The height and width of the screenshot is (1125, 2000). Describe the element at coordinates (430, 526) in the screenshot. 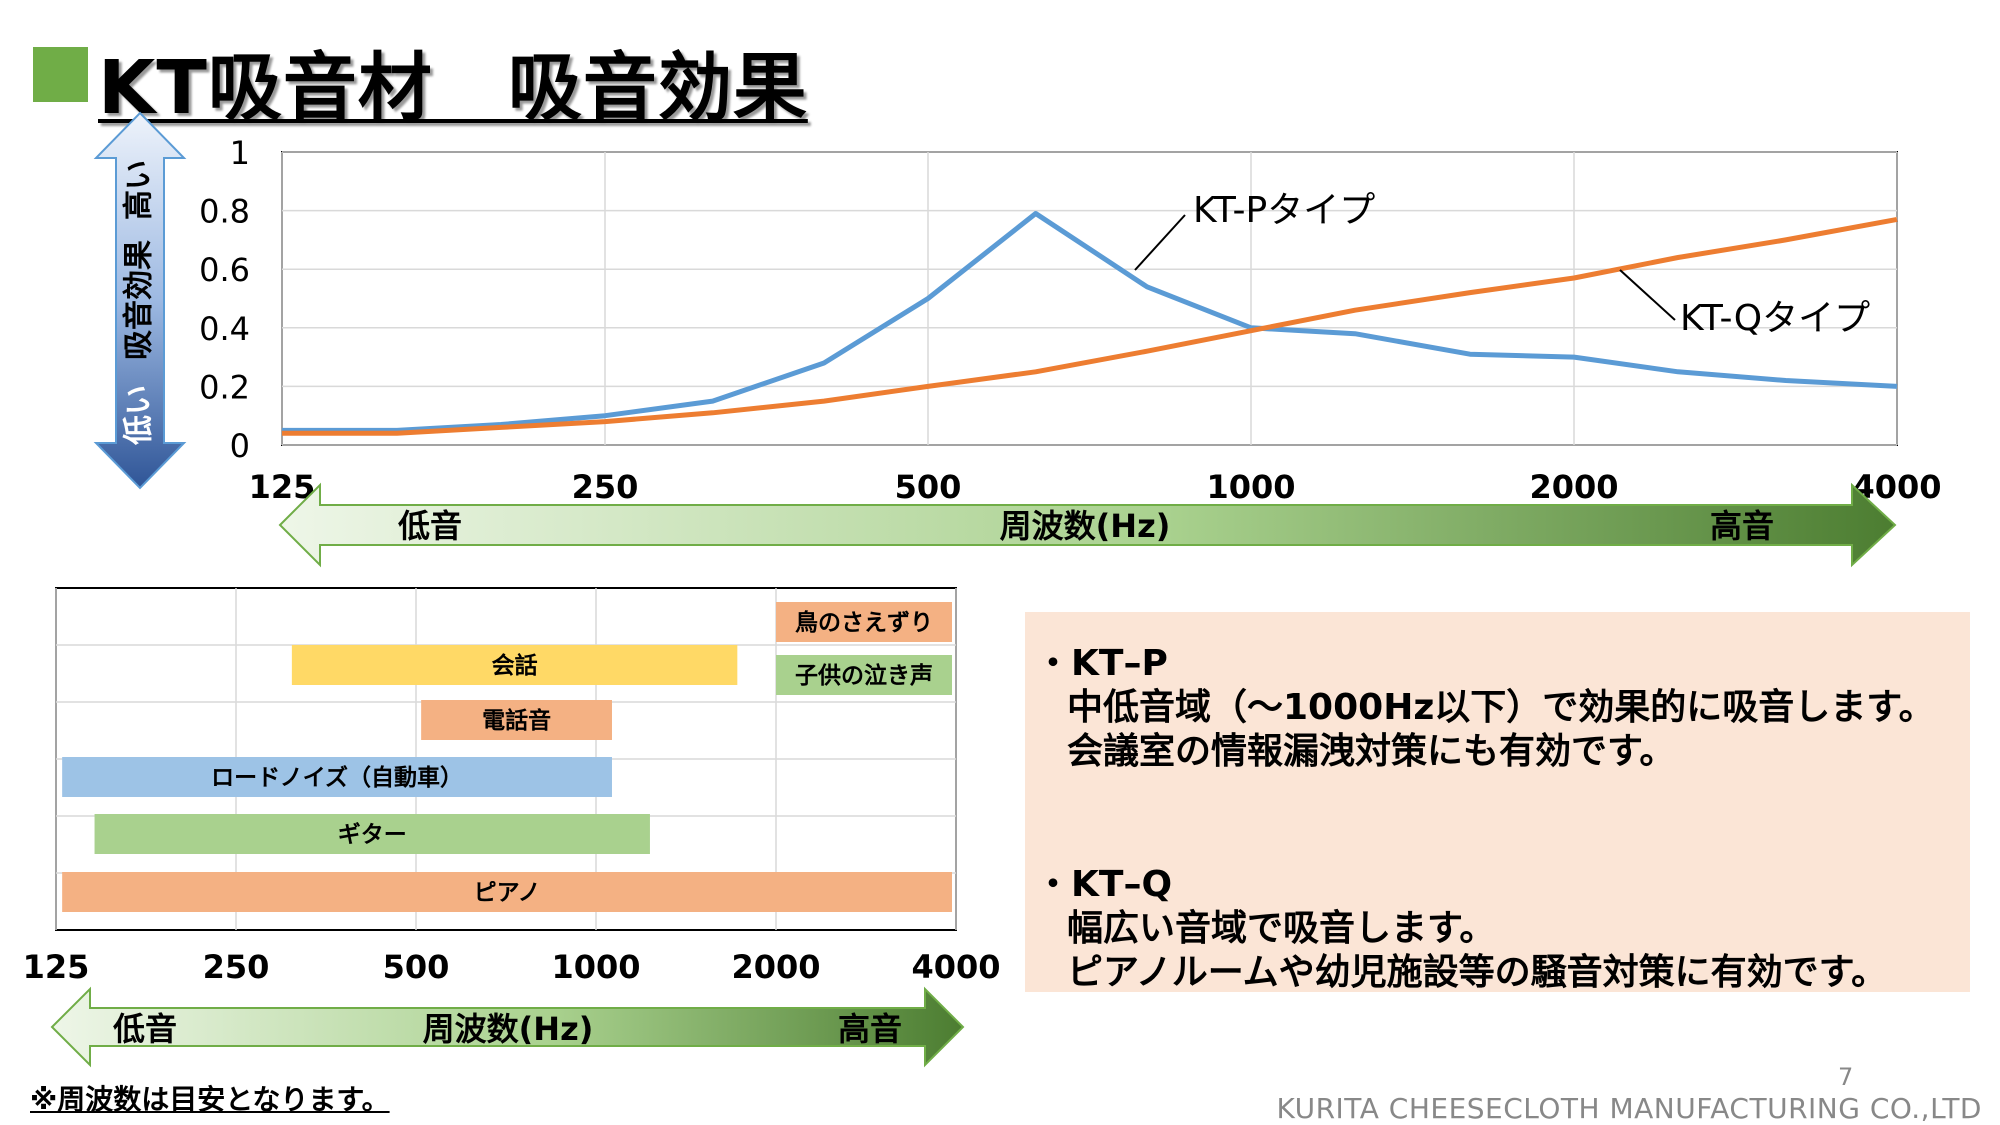

I see `freq-label-low: 低音` at that location.